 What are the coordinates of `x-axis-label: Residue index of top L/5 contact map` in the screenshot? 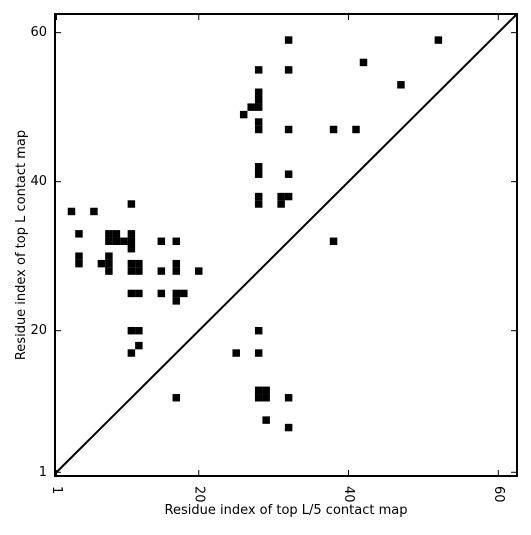 It's located at (286, 510).